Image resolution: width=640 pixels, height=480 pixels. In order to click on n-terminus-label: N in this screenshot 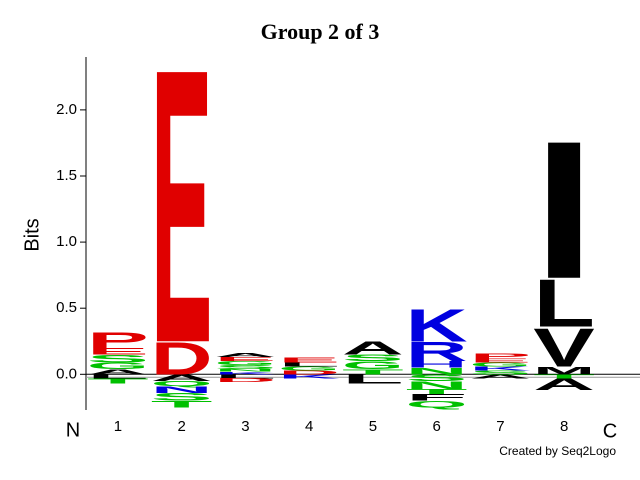, I will do `click(73, 430)`.